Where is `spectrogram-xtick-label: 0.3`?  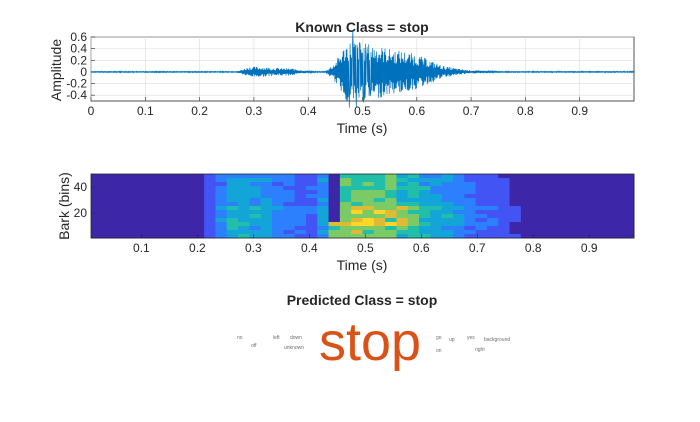
spectrogram-xtick-label: 0.3 is located at coordinates (253, 248).